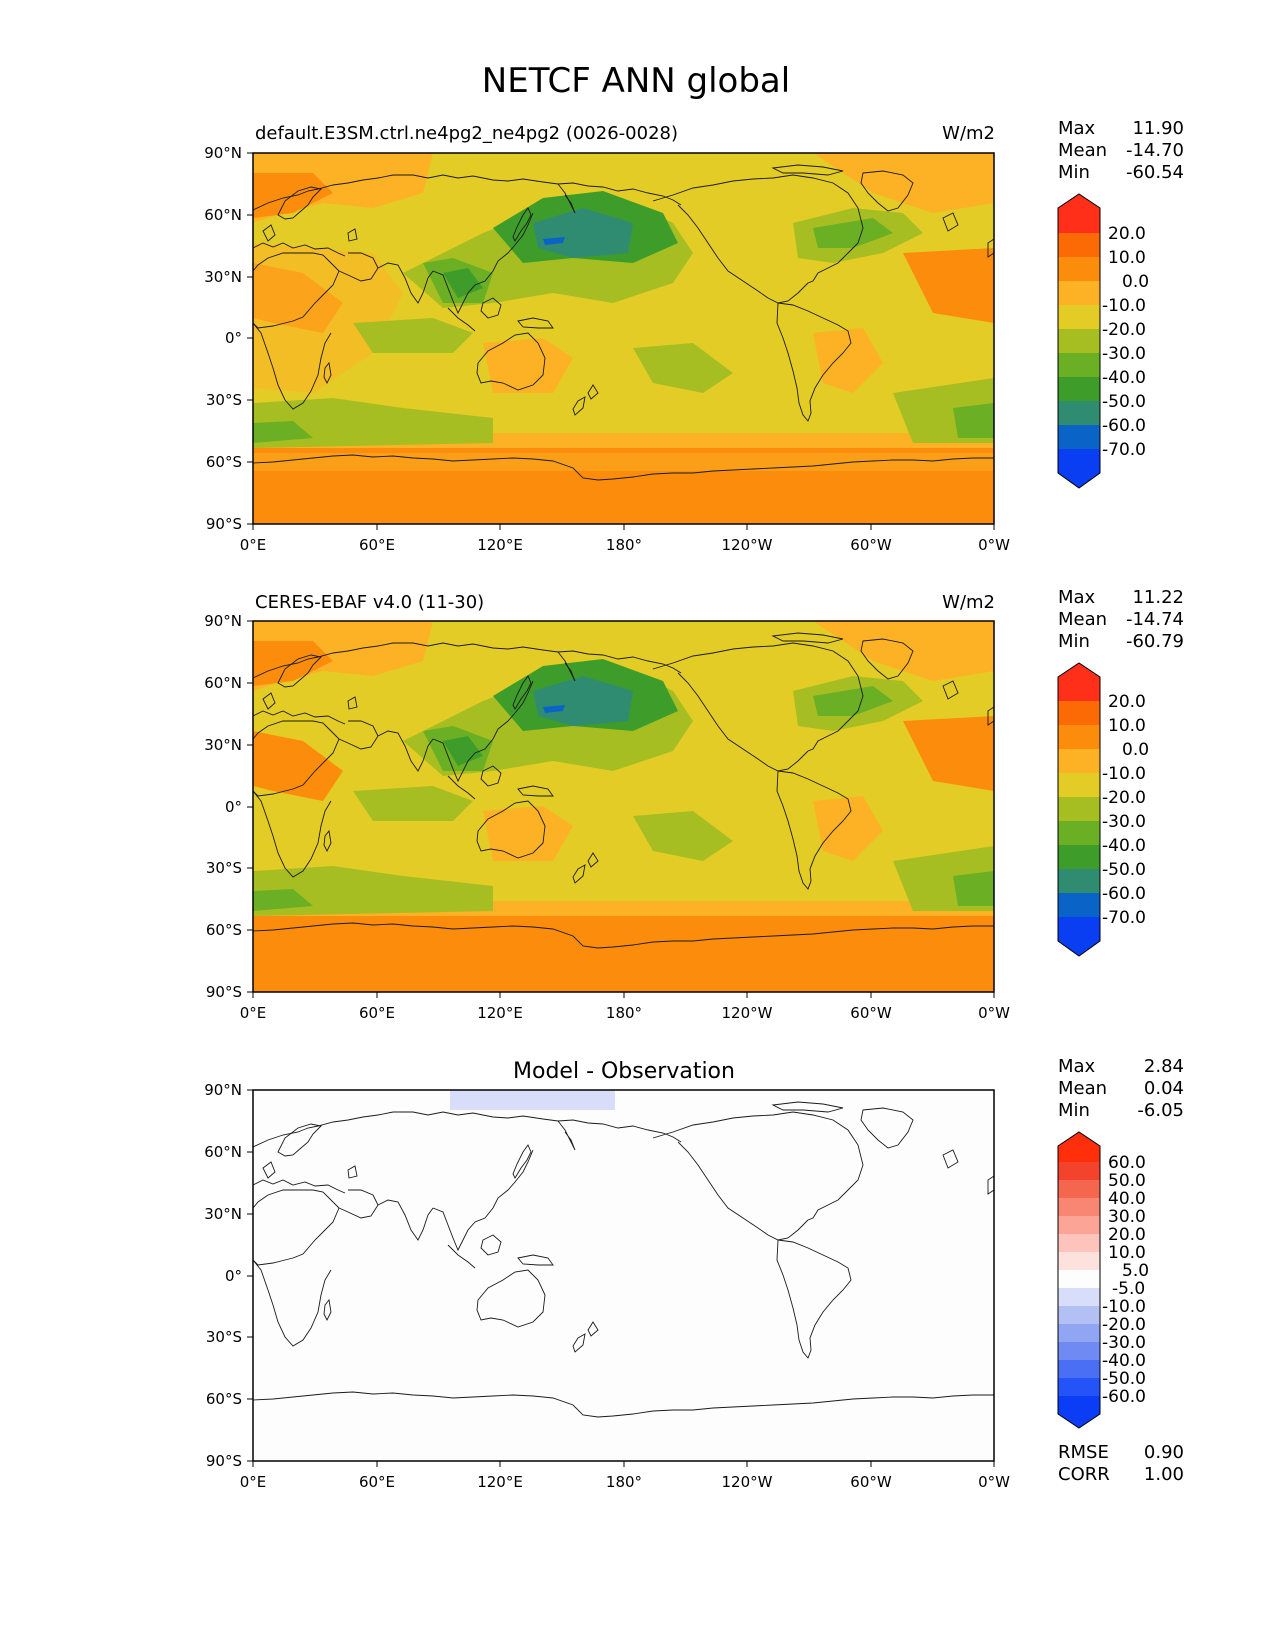  What do you see at coordinates (1155, 172) in the screenshot?
I see `stat-value: -60.54` at bounding box center [1155, 172].